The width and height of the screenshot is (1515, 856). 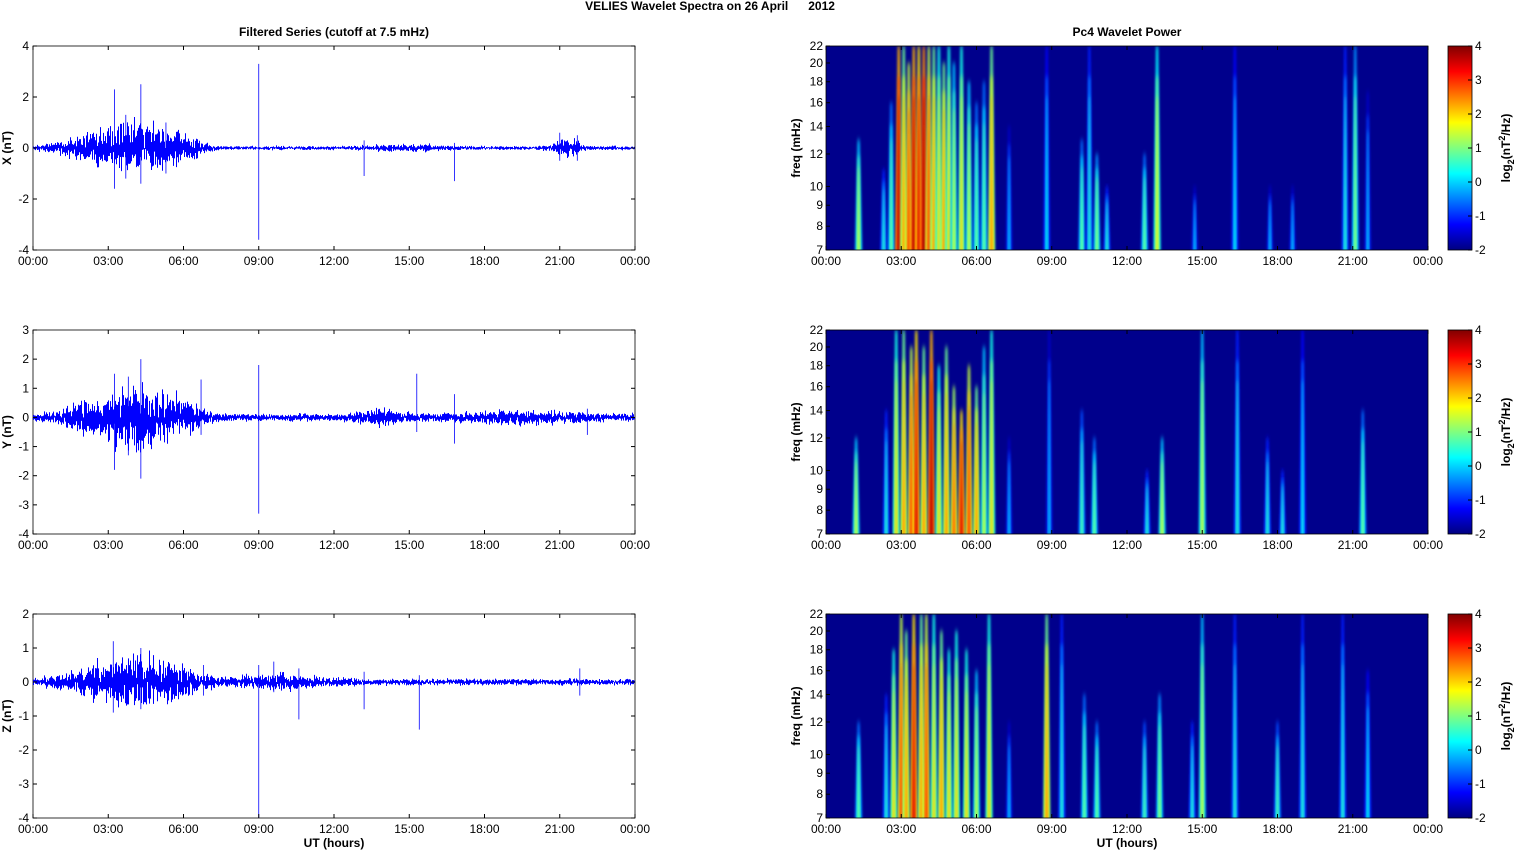 What do you see at coordinates (976, 829) in the screenshot?
I see `right-xtick-label: 06:00` at bounding box center [976, 829].